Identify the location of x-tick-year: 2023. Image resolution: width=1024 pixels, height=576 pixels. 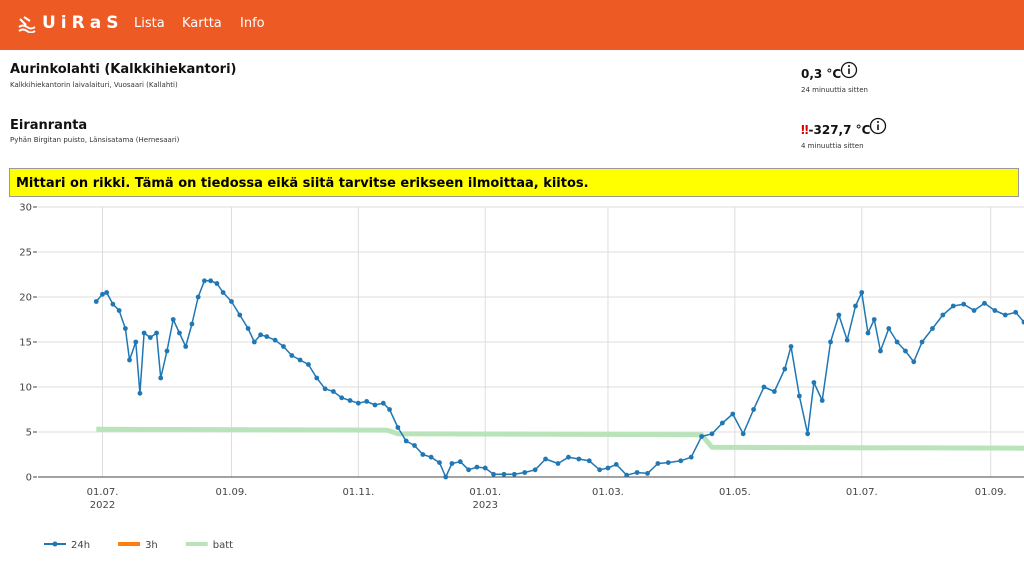
(485, 505).